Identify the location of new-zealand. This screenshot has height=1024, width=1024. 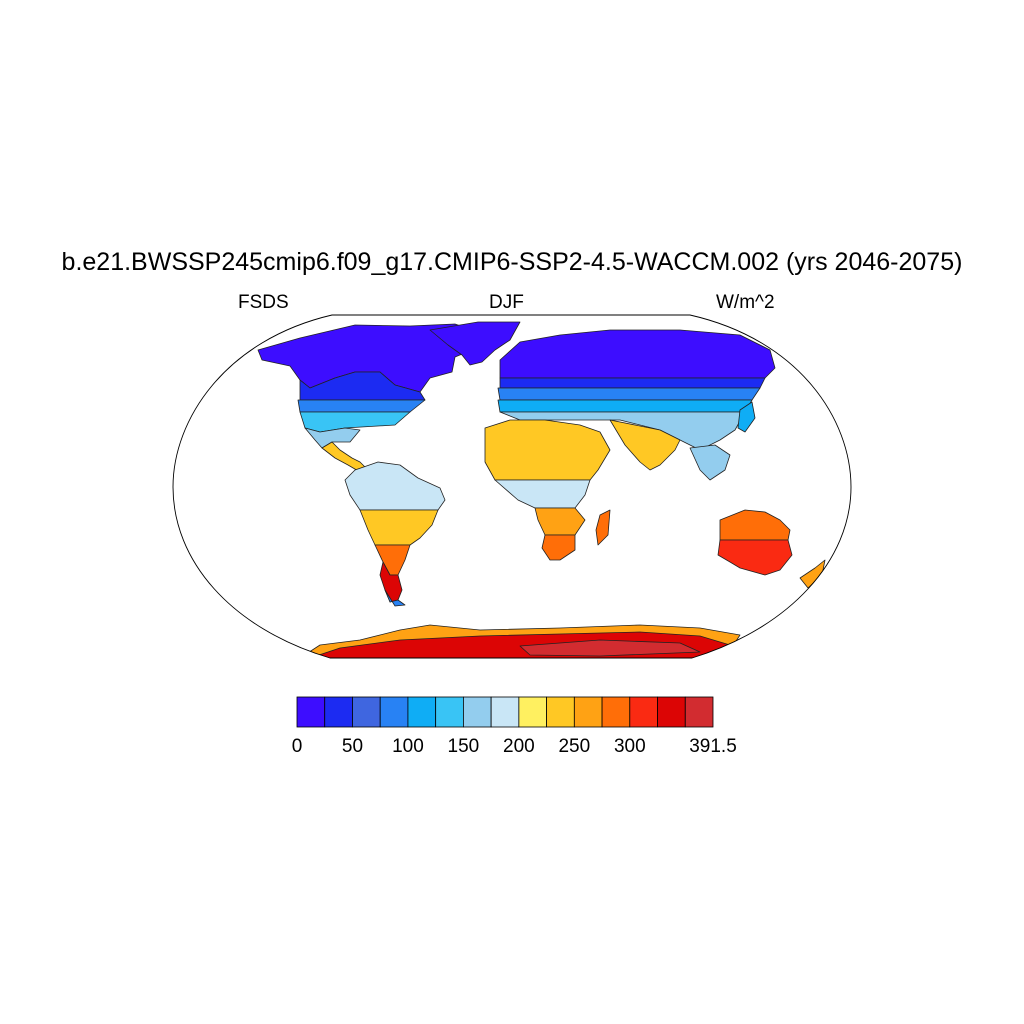
(812, 574).